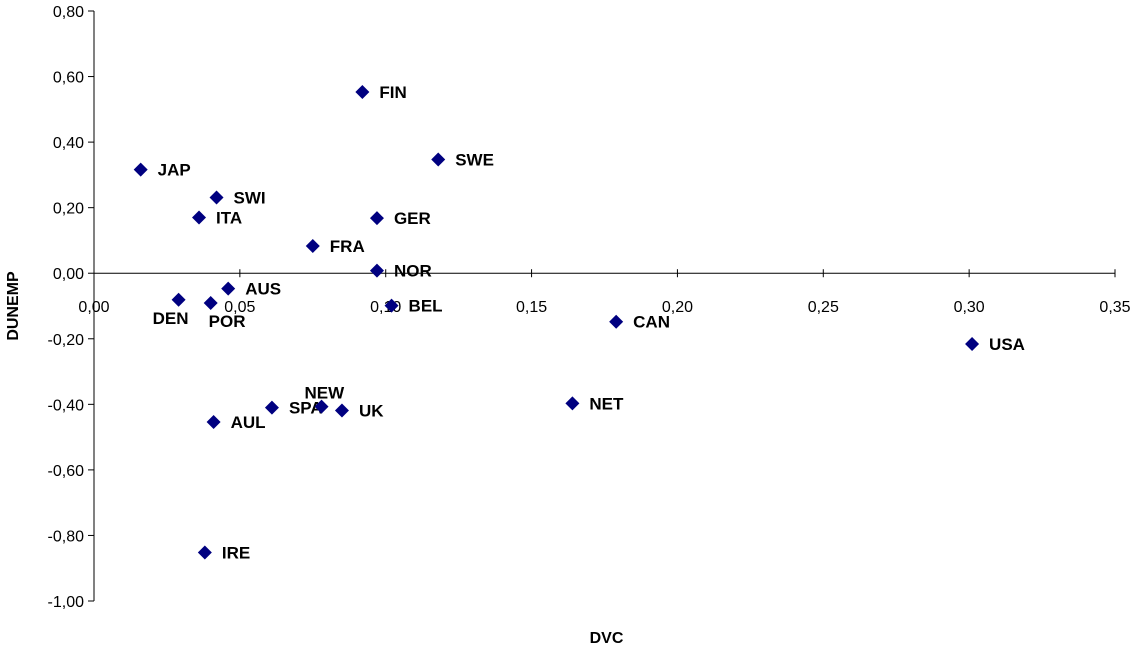 The height and width of the screenshot is (658, 1136). Describe the element at coordinates (969, 307) in the screenshot. I see `x-tick-label: 0,30` at that location.